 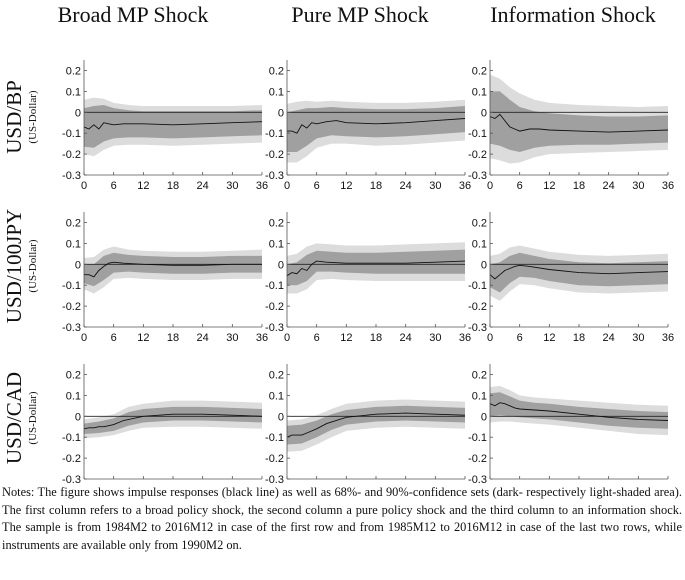 I want to click on column-title-information-shock: Information Shock, so click(x=573, y=14).